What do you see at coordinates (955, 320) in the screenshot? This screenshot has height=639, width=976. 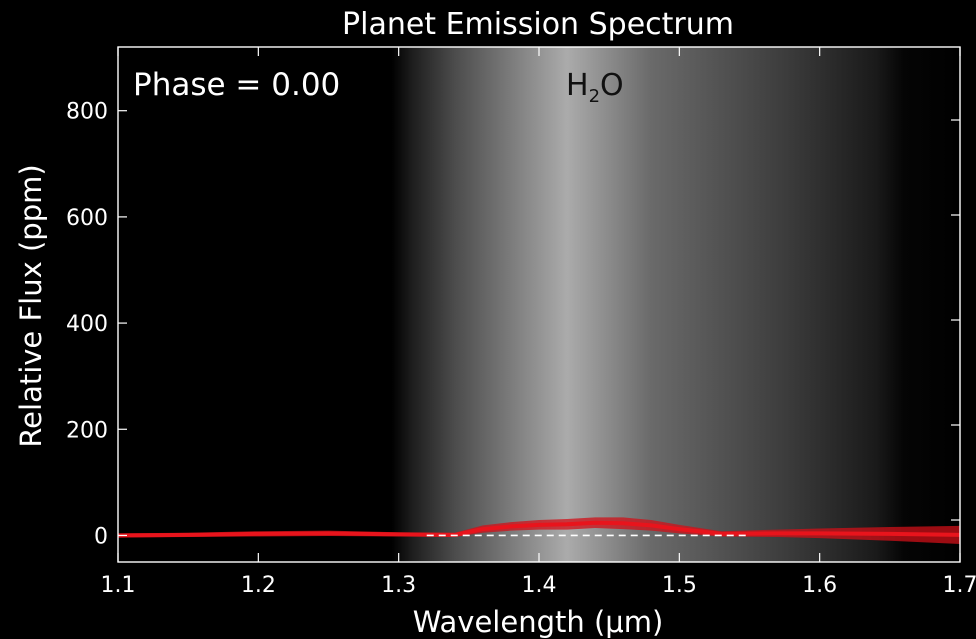 I see `right-axis-ticks` at bounding box center [955, 320].